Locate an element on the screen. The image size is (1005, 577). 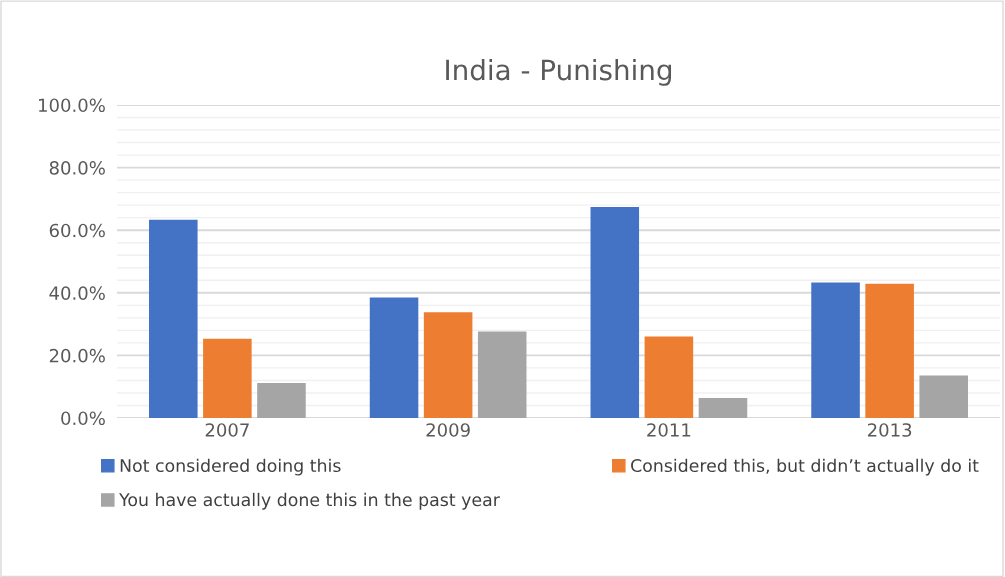
chart-title: India - Punishing is located at coordinates (559, 72).